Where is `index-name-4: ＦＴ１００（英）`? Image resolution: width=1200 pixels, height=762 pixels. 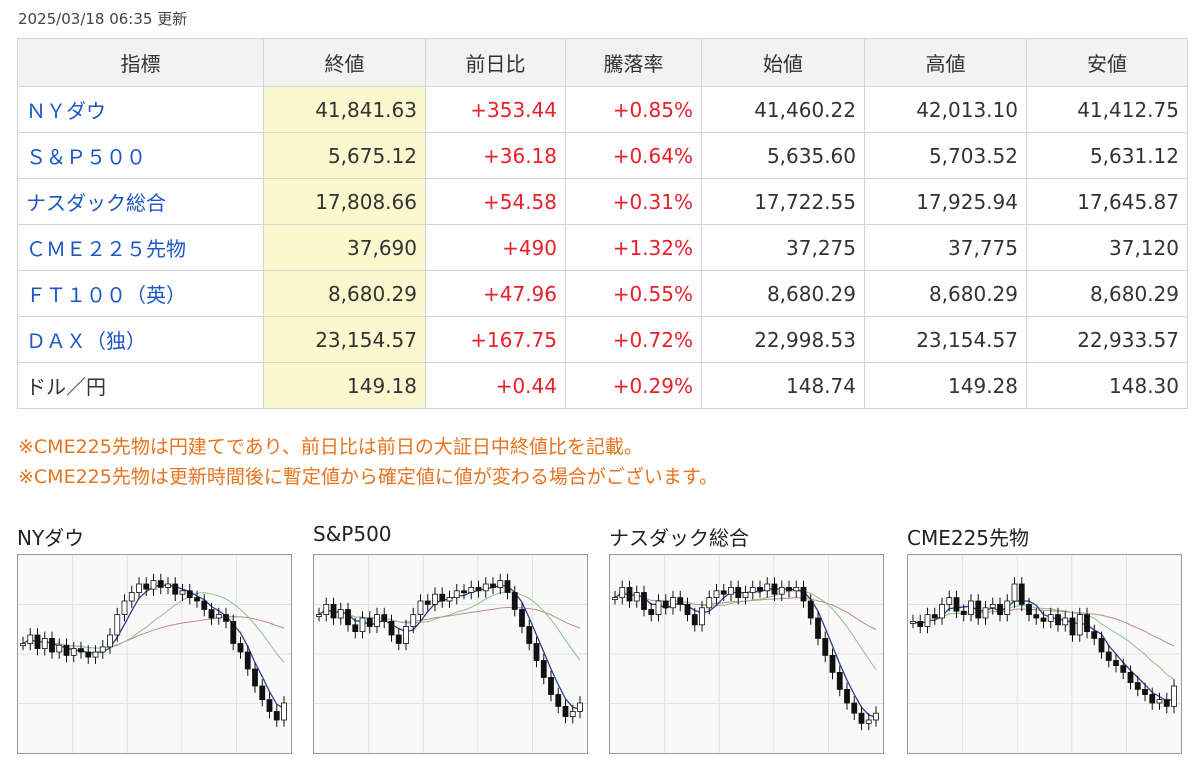 index-name-4: ＦＴ１００（英） is located at coordinates (140, 293).